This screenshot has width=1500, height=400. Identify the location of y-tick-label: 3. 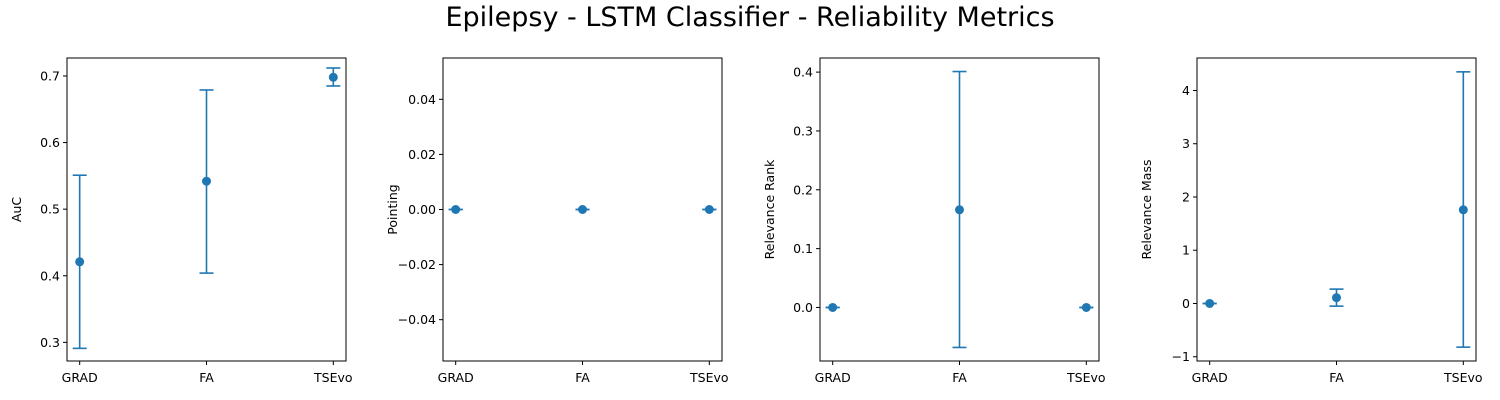
(1186, 143).